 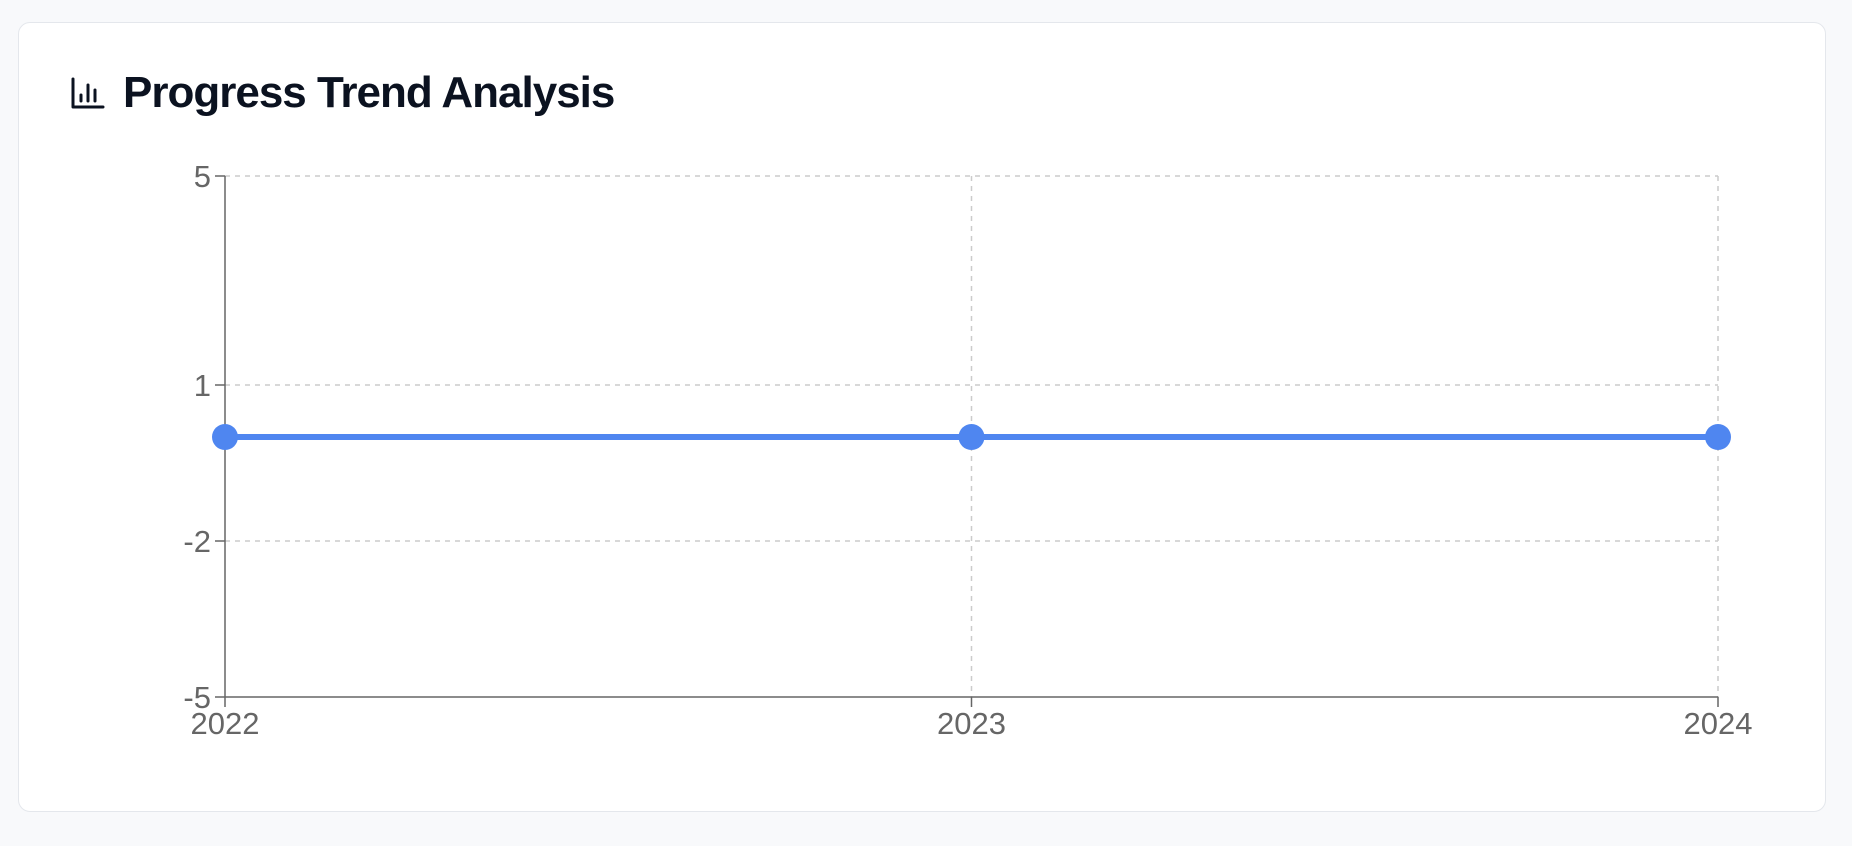 What do you see at coordinates (971, 723) in the screenshot?
I see `x-tick-label: 2023` at bounding box center [971, 723].